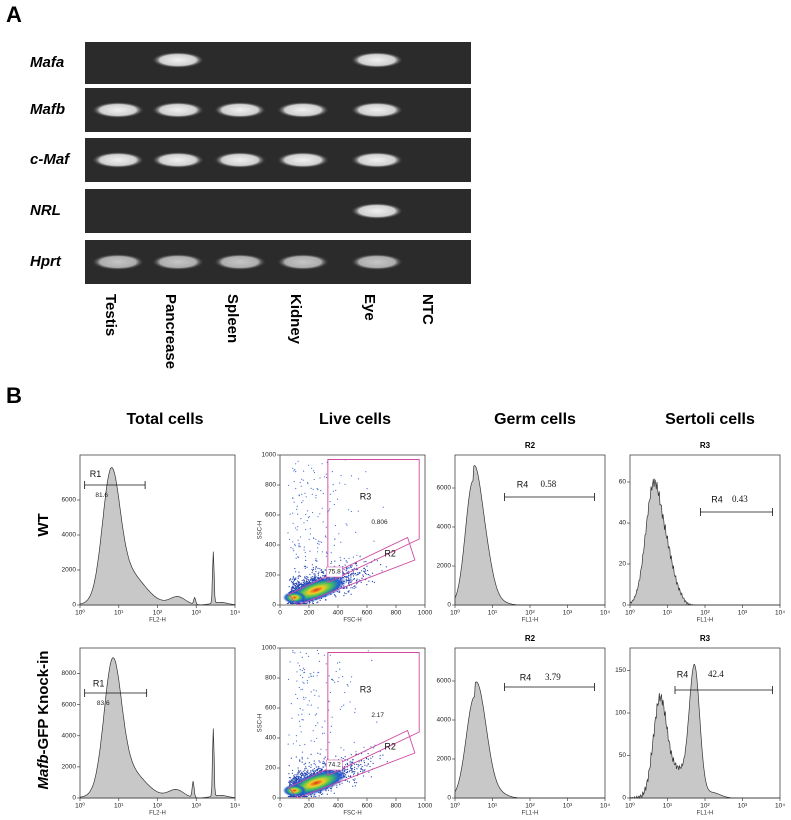 The width and height of the screenshot is (791, 820). Describe the element at coordinates (704, 731) in the screenshot. I see `histogram` at that location.